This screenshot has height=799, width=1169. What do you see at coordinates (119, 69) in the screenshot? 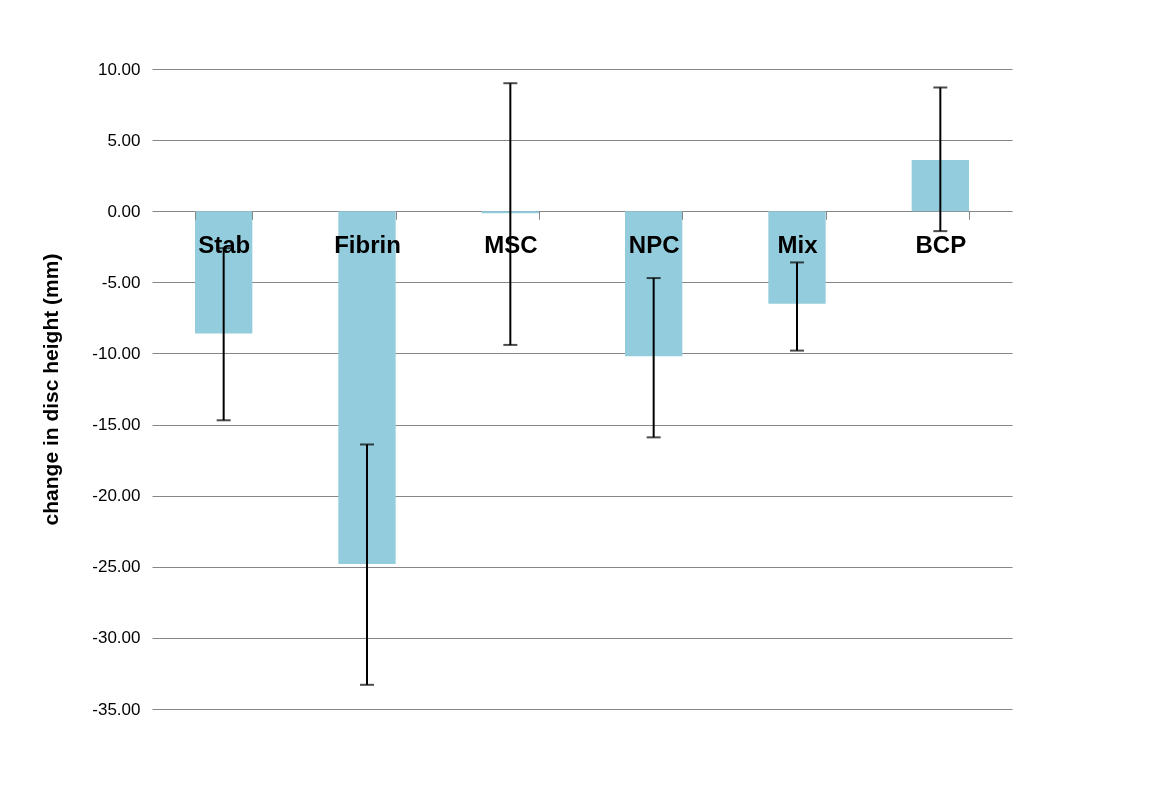
I see `y-tick-label: 10.00` at bounding box center [119, 69].